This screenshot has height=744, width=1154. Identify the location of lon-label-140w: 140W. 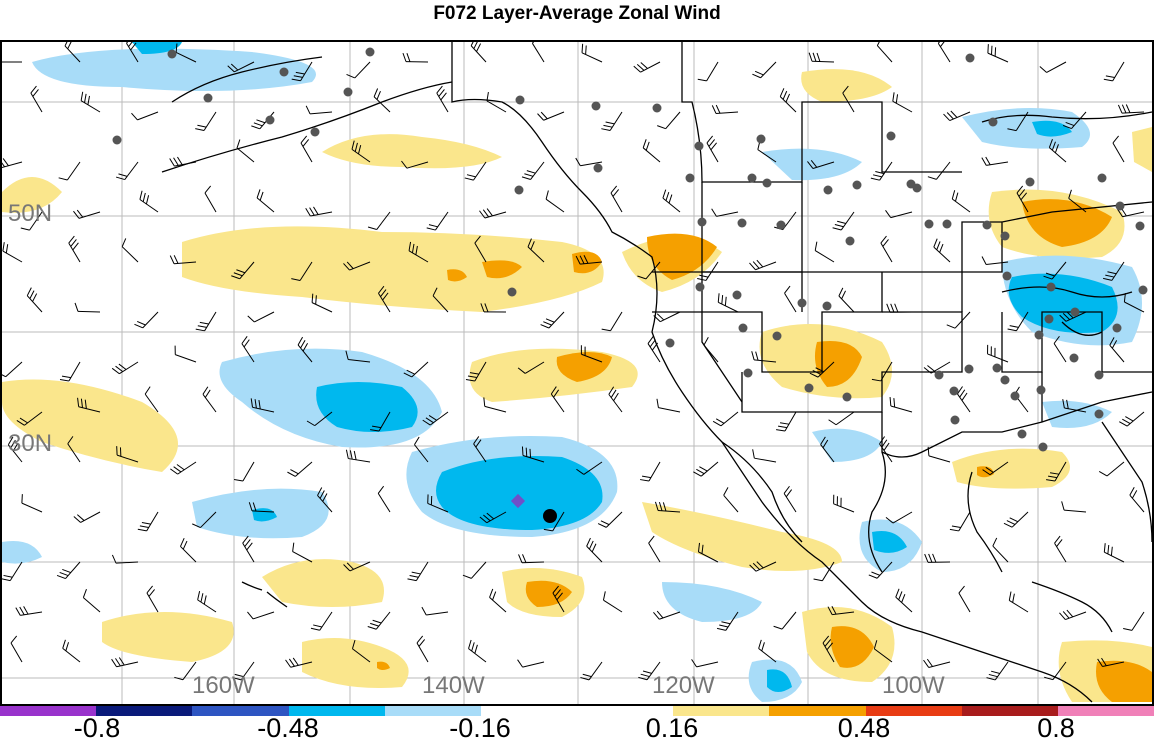
(453, 686).